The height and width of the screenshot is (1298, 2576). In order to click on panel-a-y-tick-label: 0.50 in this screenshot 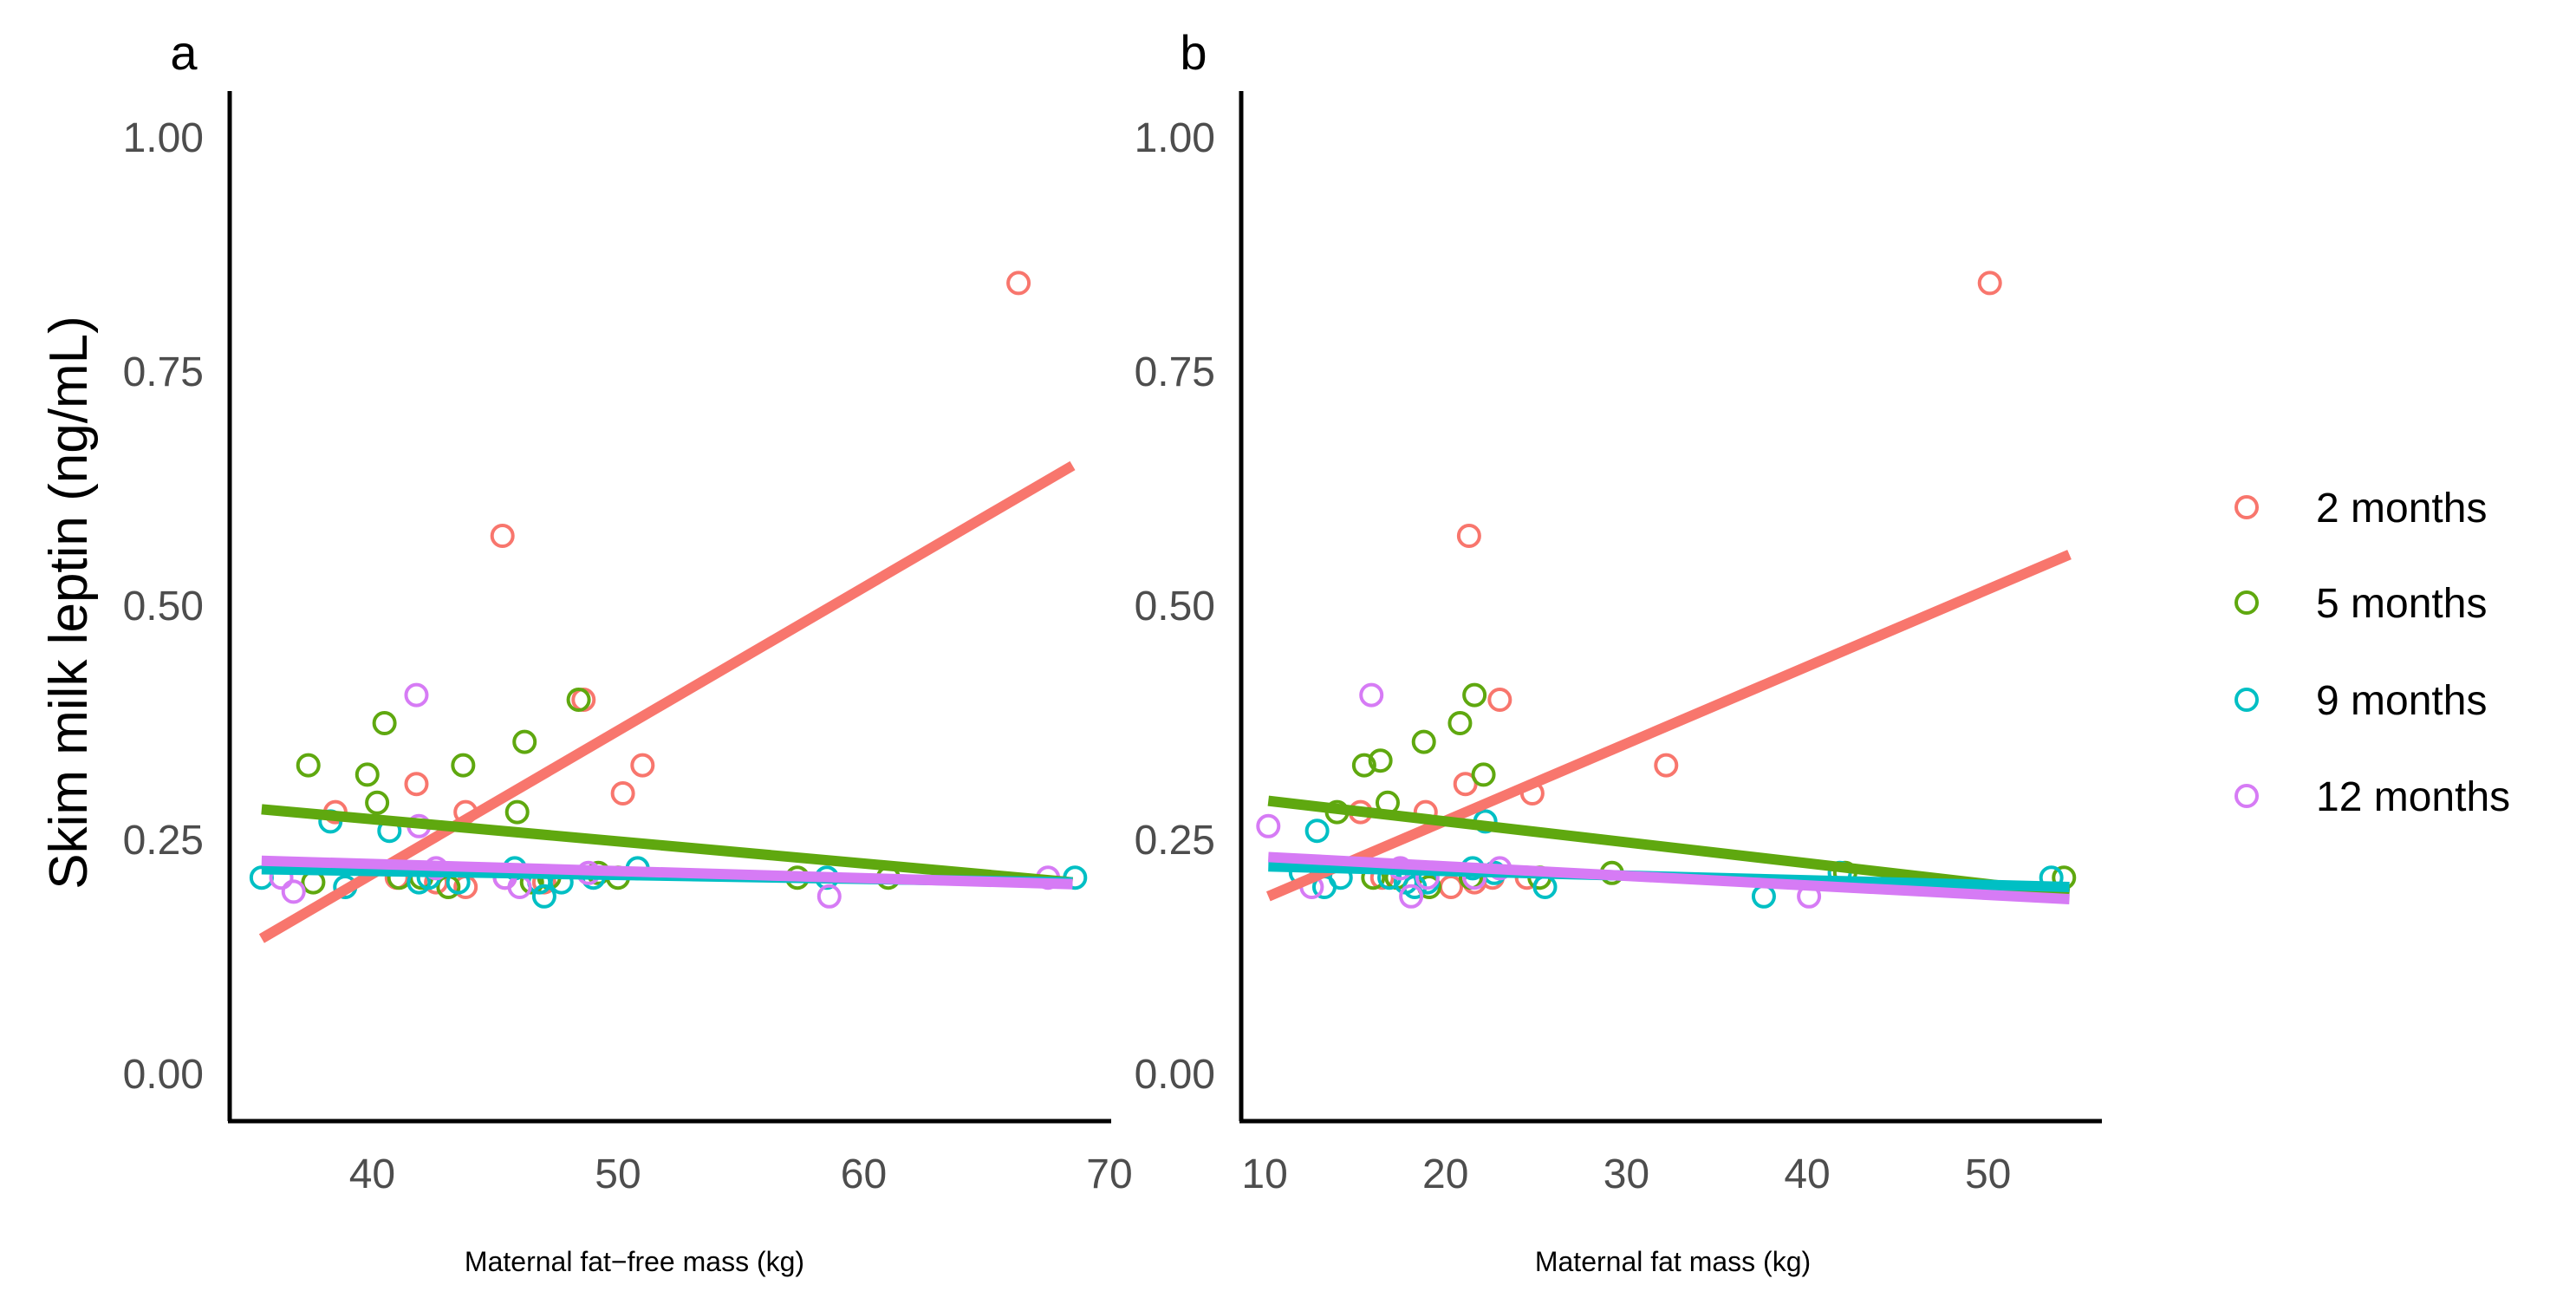, I will do `click(163, 607)`.